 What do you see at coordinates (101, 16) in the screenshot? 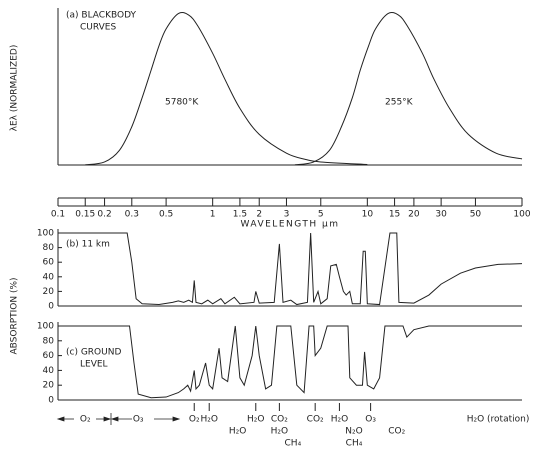
I see `panel-title: (a) BLACKBODY` at bounding box center [101, 16].